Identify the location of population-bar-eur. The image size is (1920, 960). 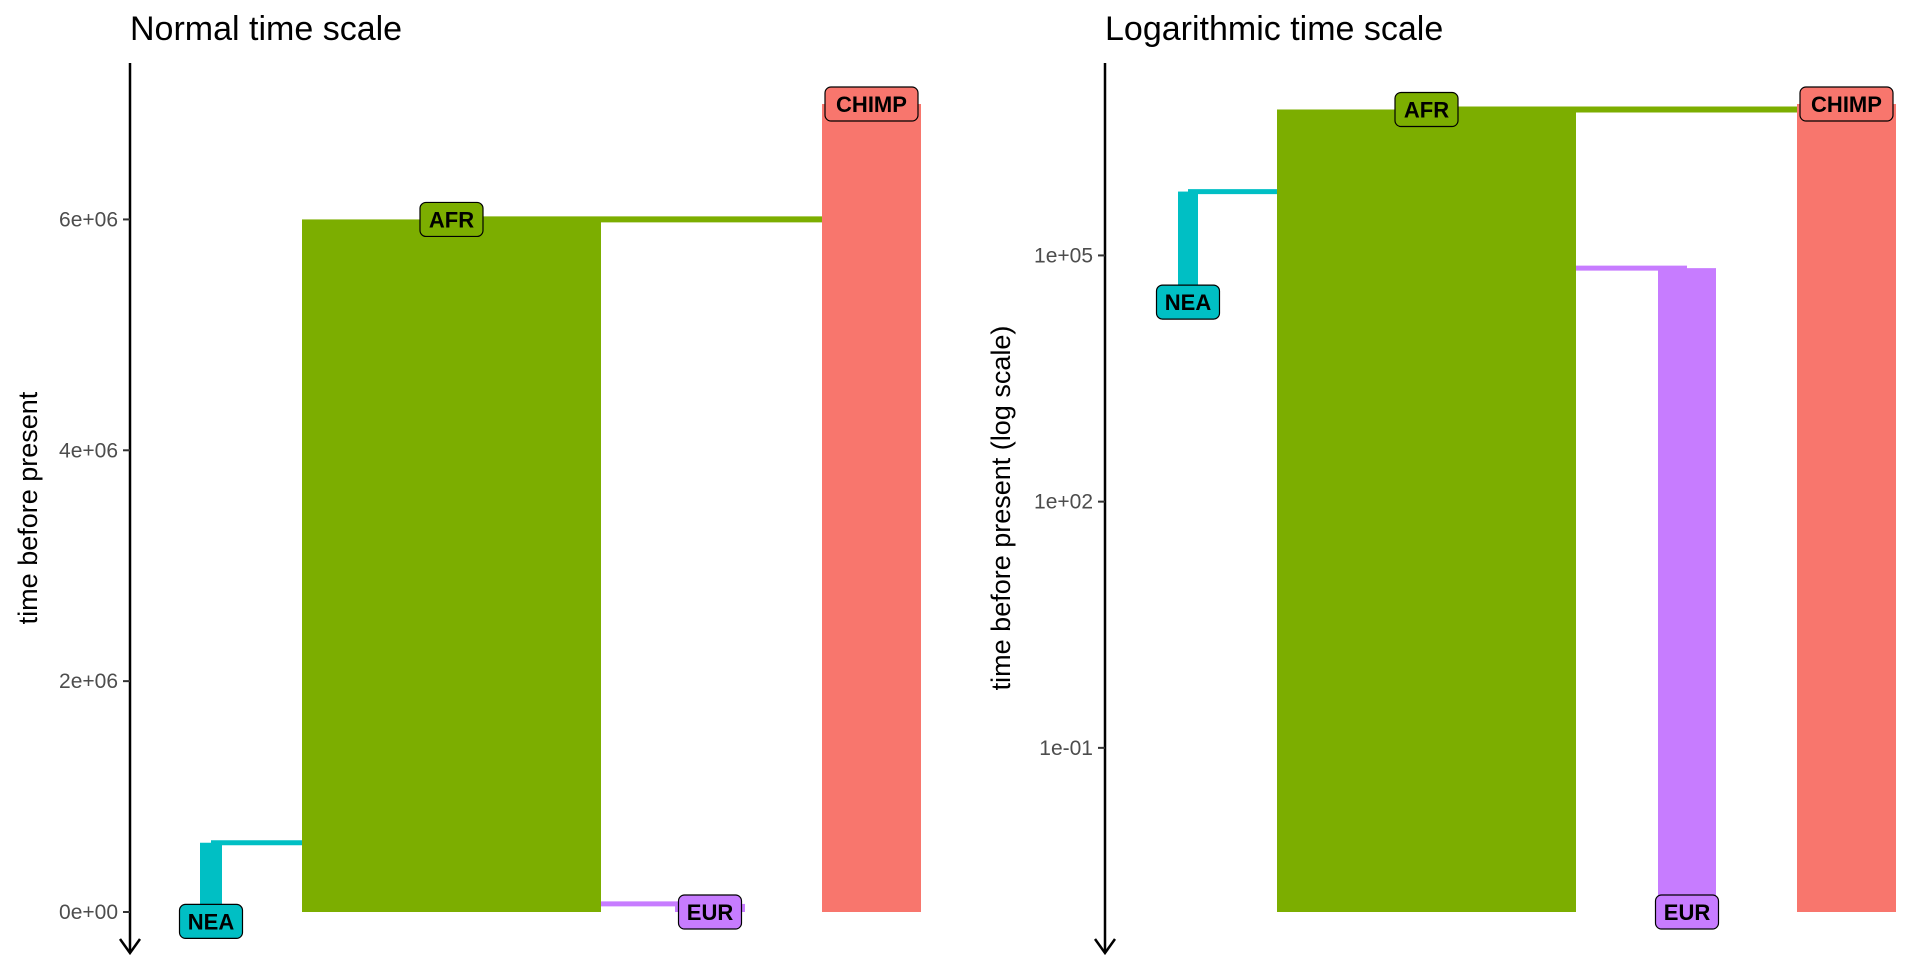
(1687, 590).